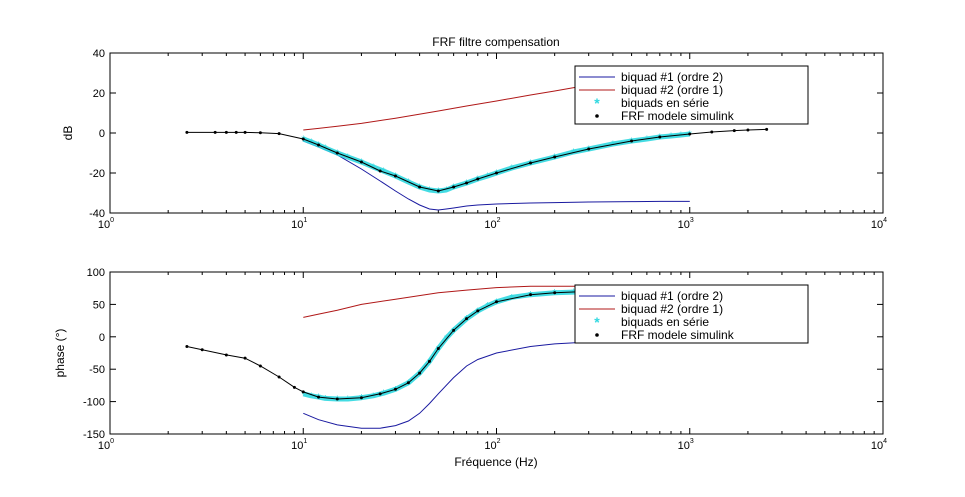  I want to click on y-tick-label: 50, so click(99, 305).